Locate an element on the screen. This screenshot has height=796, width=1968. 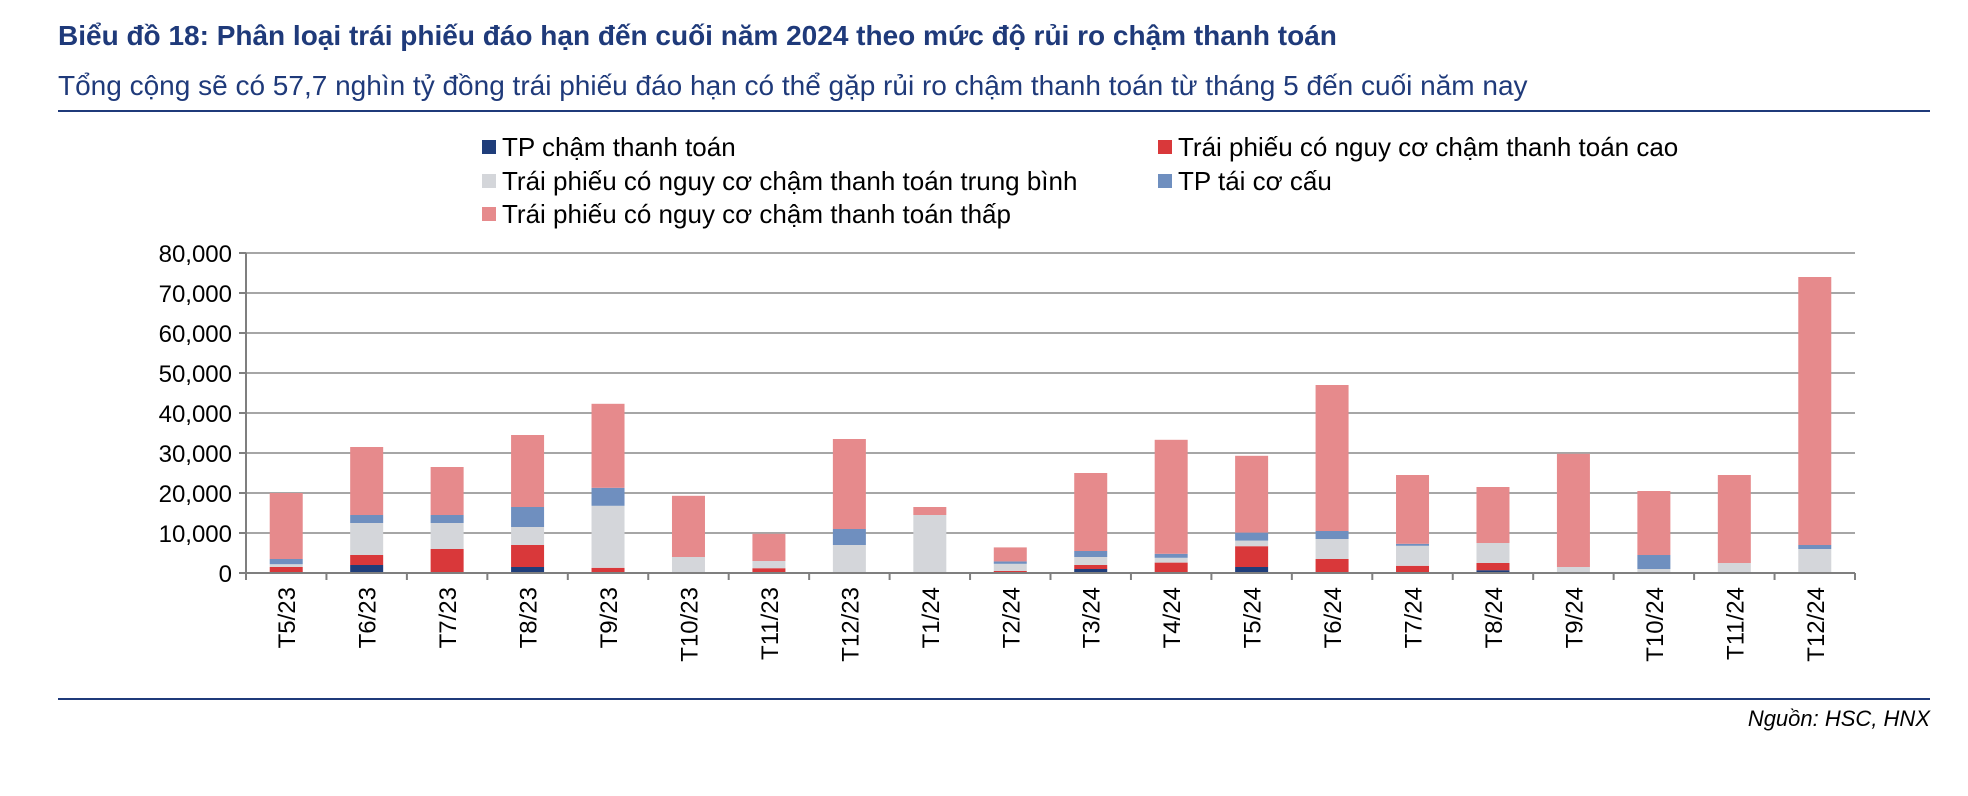
bar-segment-T5-24-s5 is located at coordinates (1252, 494).